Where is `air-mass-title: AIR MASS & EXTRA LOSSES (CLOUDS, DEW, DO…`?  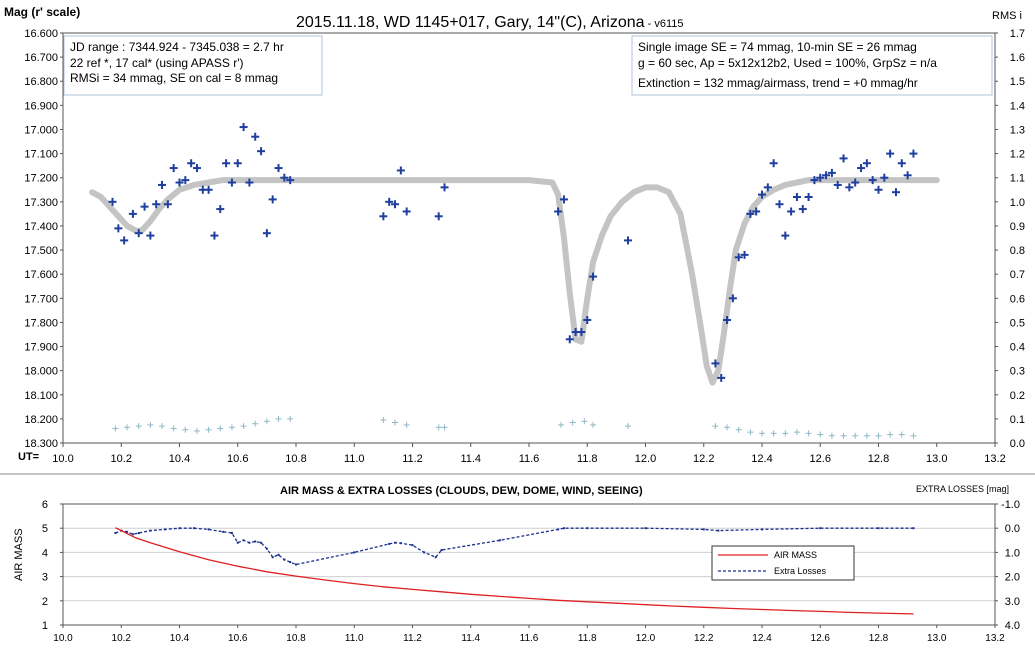
air-mass-title: AIR MASS & EXTRA LOSSES (CLOUDS, DEW, DO… is located at coordinates (461, 491).